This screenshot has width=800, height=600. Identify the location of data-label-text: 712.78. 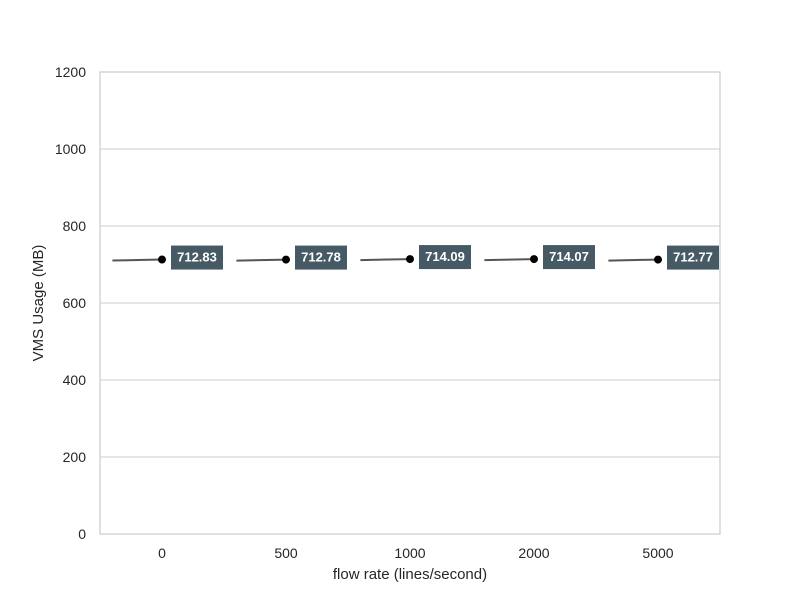
(321, 257).